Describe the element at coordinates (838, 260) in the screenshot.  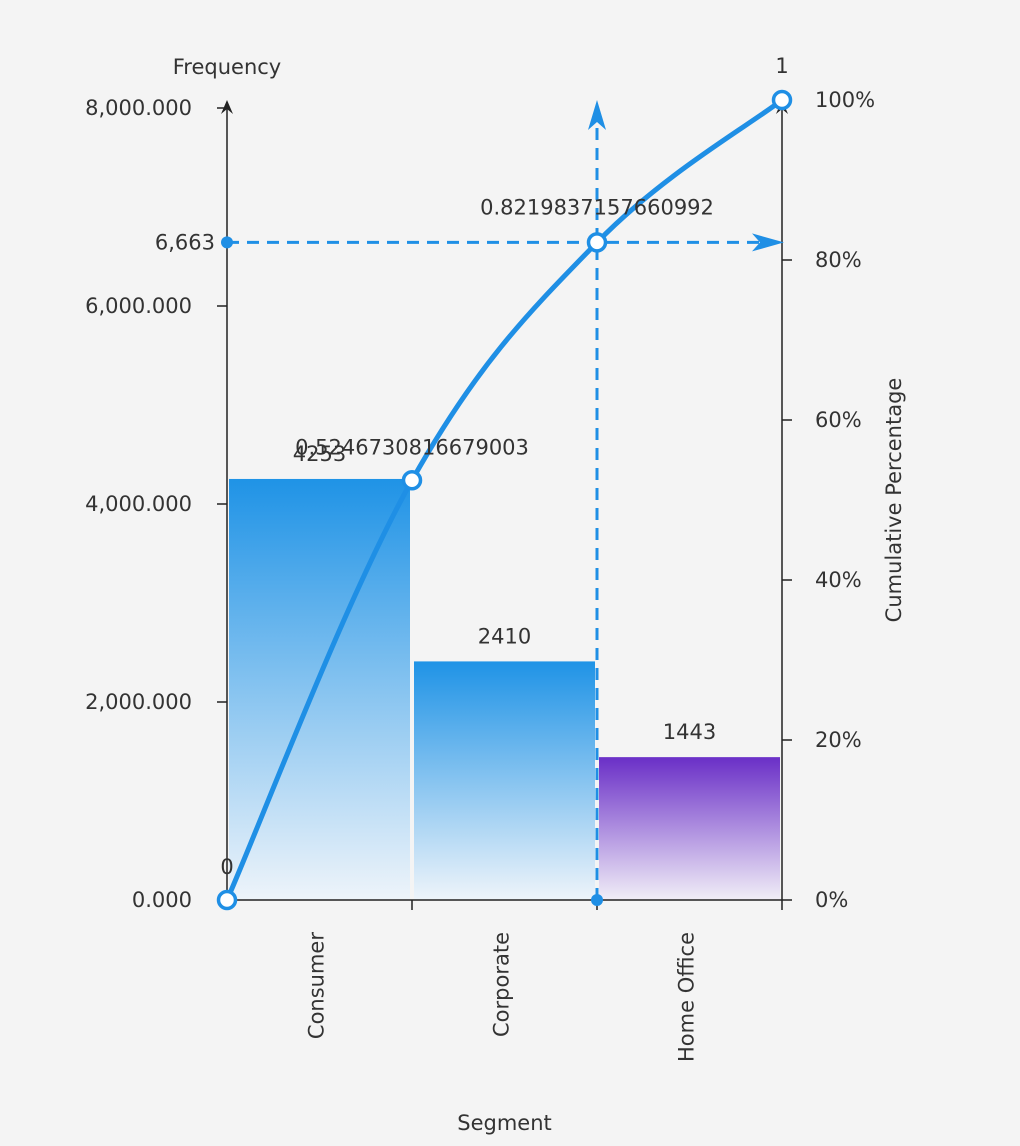
I see `y2-tick-label: 80%` at that location.